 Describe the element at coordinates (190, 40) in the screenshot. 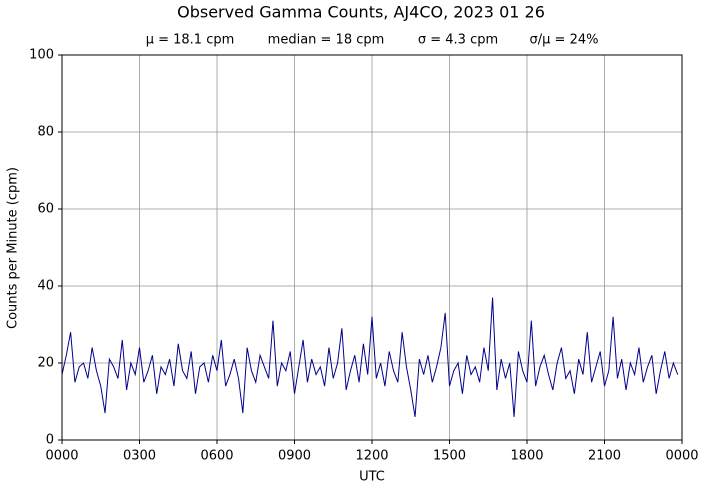

I see `subtitle: μ = 18.1 cpm` at that location.